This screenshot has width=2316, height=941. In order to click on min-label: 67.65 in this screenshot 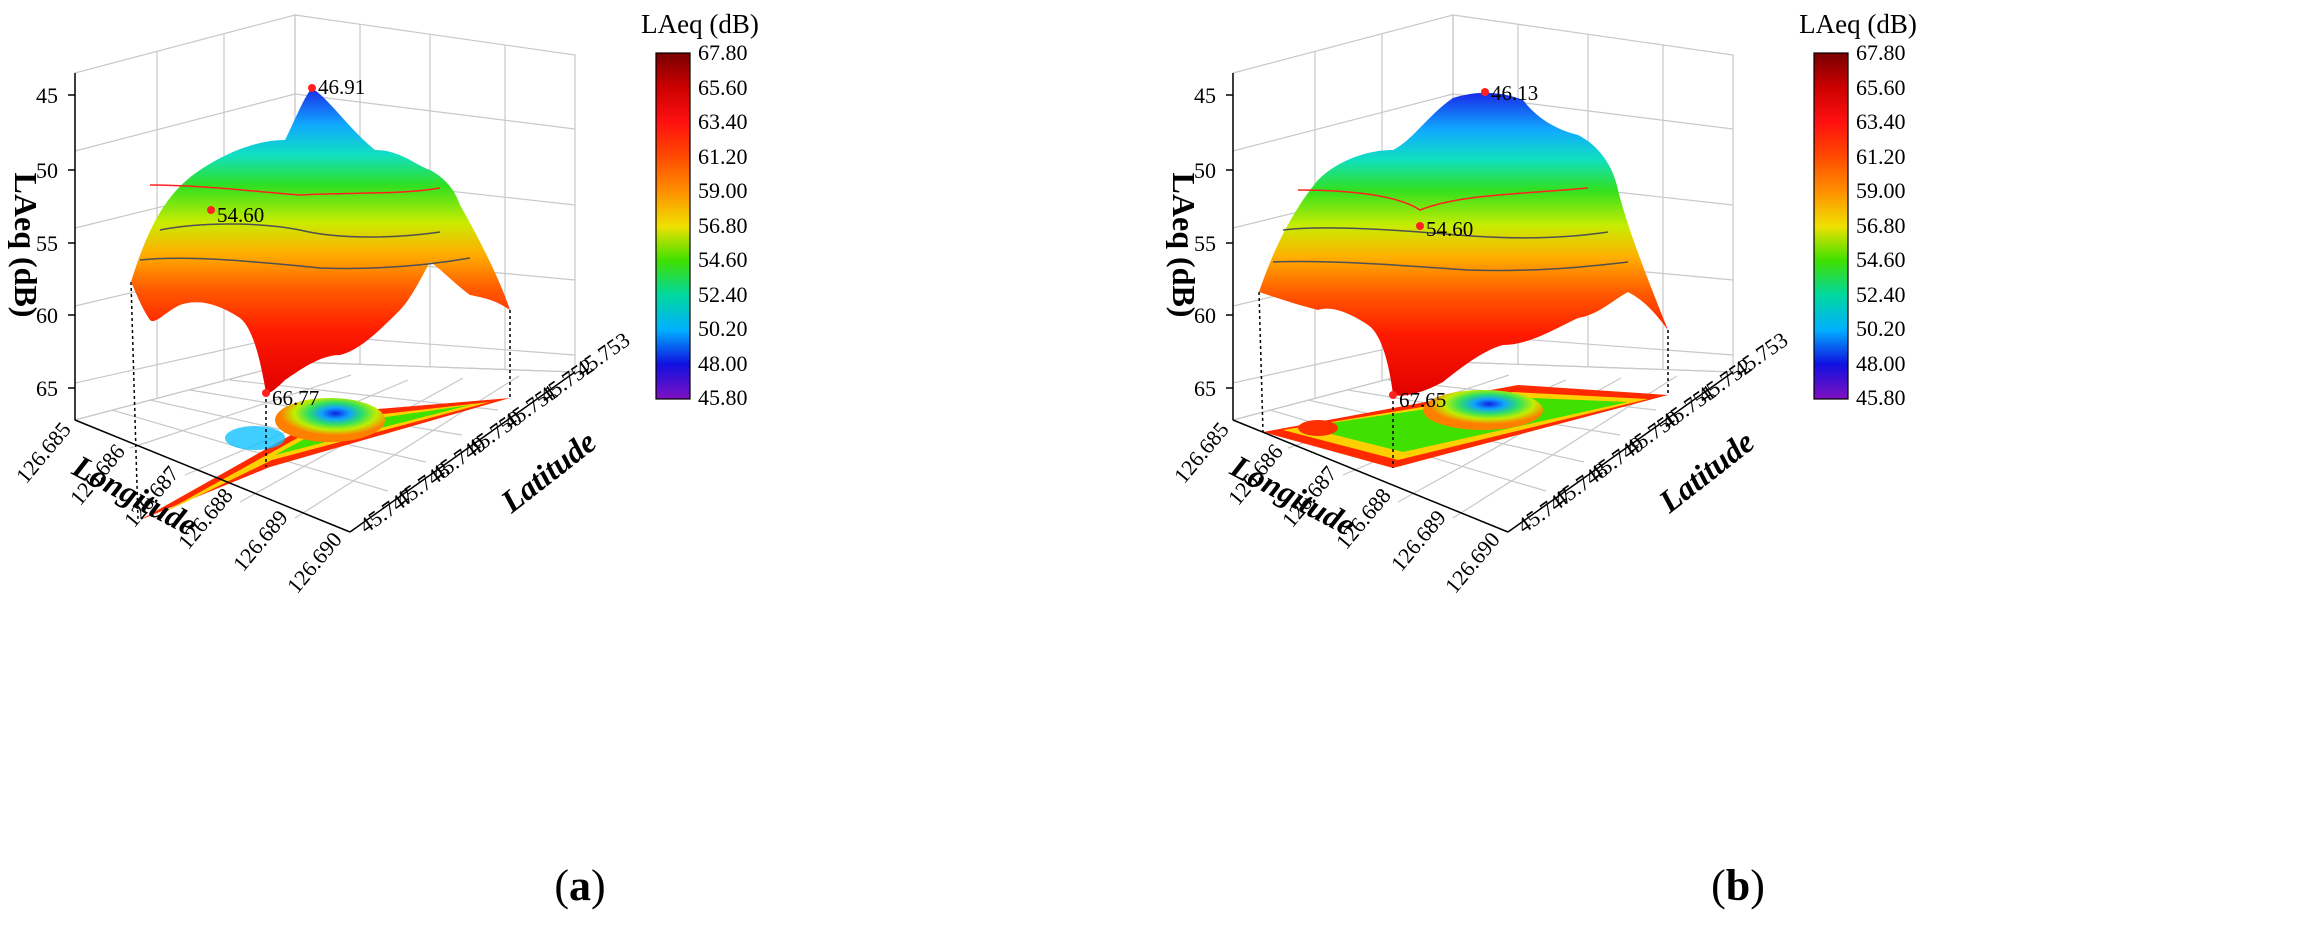, I will do `click(1422, 400)`.